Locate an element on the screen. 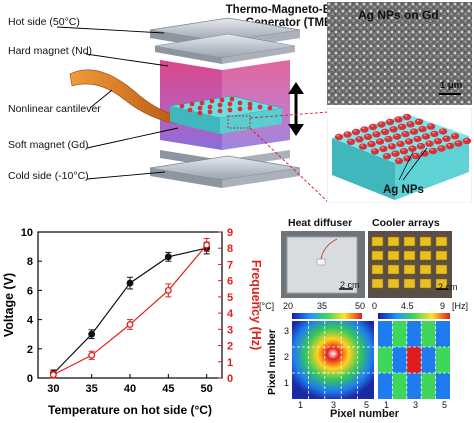 This screenshot has width=474, height=423. freq-tick-9: 9 is located at coordinates (443, 306).